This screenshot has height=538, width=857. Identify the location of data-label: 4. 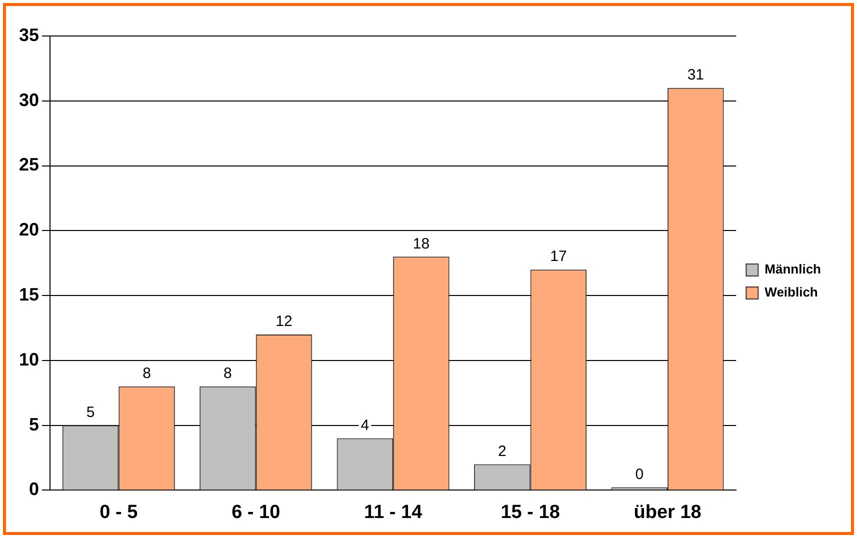
(365, 425).